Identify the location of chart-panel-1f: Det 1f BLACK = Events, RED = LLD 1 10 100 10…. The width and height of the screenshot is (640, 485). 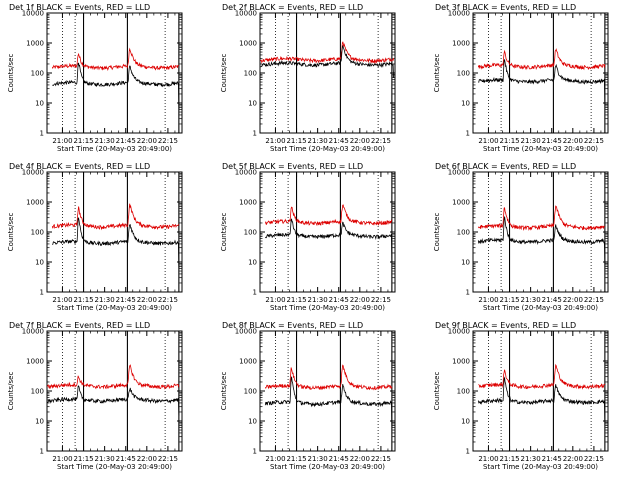
(95, 78).